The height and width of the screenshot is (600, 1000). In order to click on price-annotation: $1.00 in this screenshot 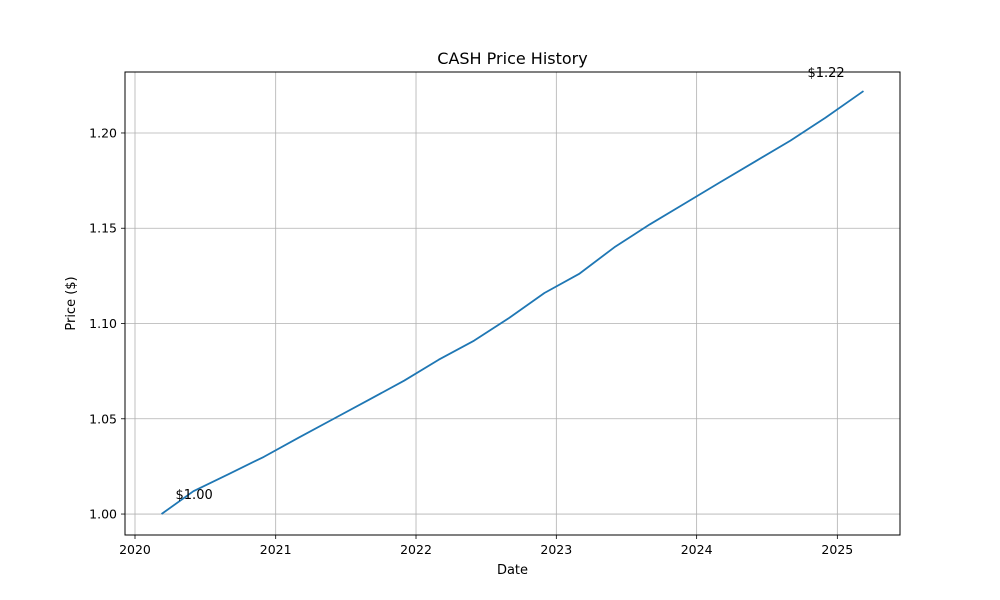, I will do `click(194, 495)`.